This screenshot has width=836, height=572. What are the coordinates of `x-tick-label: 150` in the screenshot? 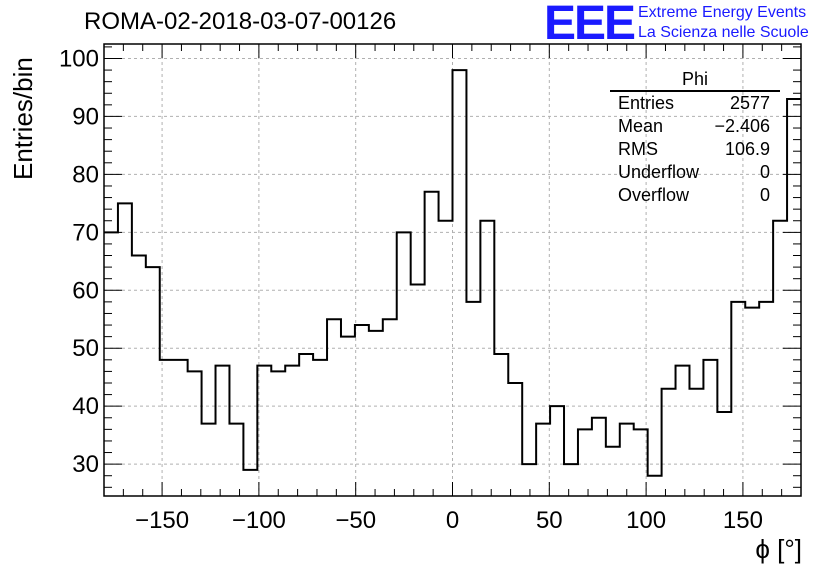 It's located at (743, 520).